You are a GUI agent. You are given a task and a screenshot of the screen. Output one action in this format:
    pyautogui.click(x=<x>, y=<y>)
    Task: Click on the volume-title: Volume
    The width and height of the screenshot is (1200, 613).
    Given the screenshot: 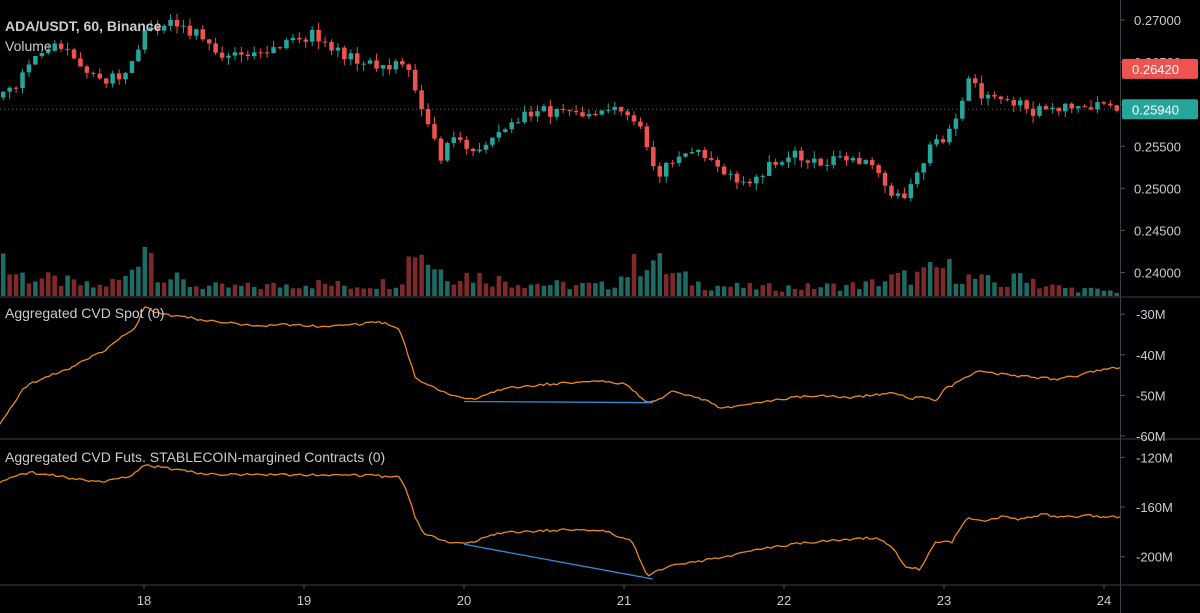 What is the action you would take?
    pyautogui.click(x=28, y=46)
    